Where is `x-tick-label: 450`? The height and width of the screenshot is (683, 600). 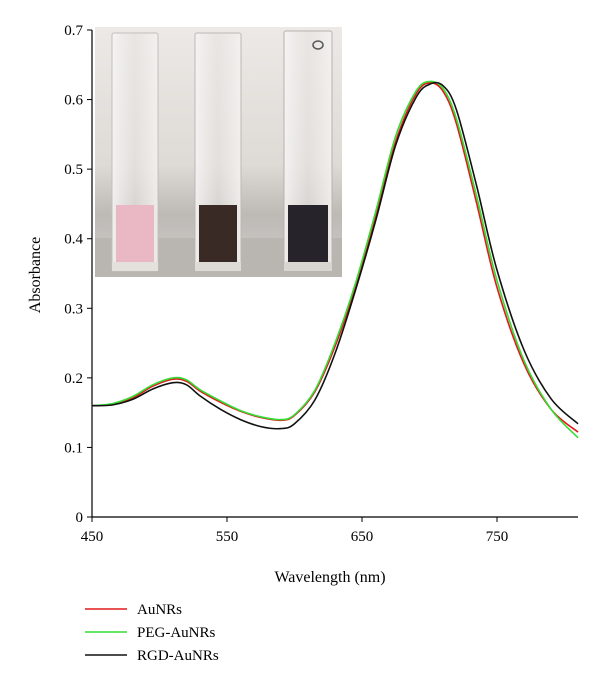
x-tick-label: 450 is located at coordinates (92, 537).